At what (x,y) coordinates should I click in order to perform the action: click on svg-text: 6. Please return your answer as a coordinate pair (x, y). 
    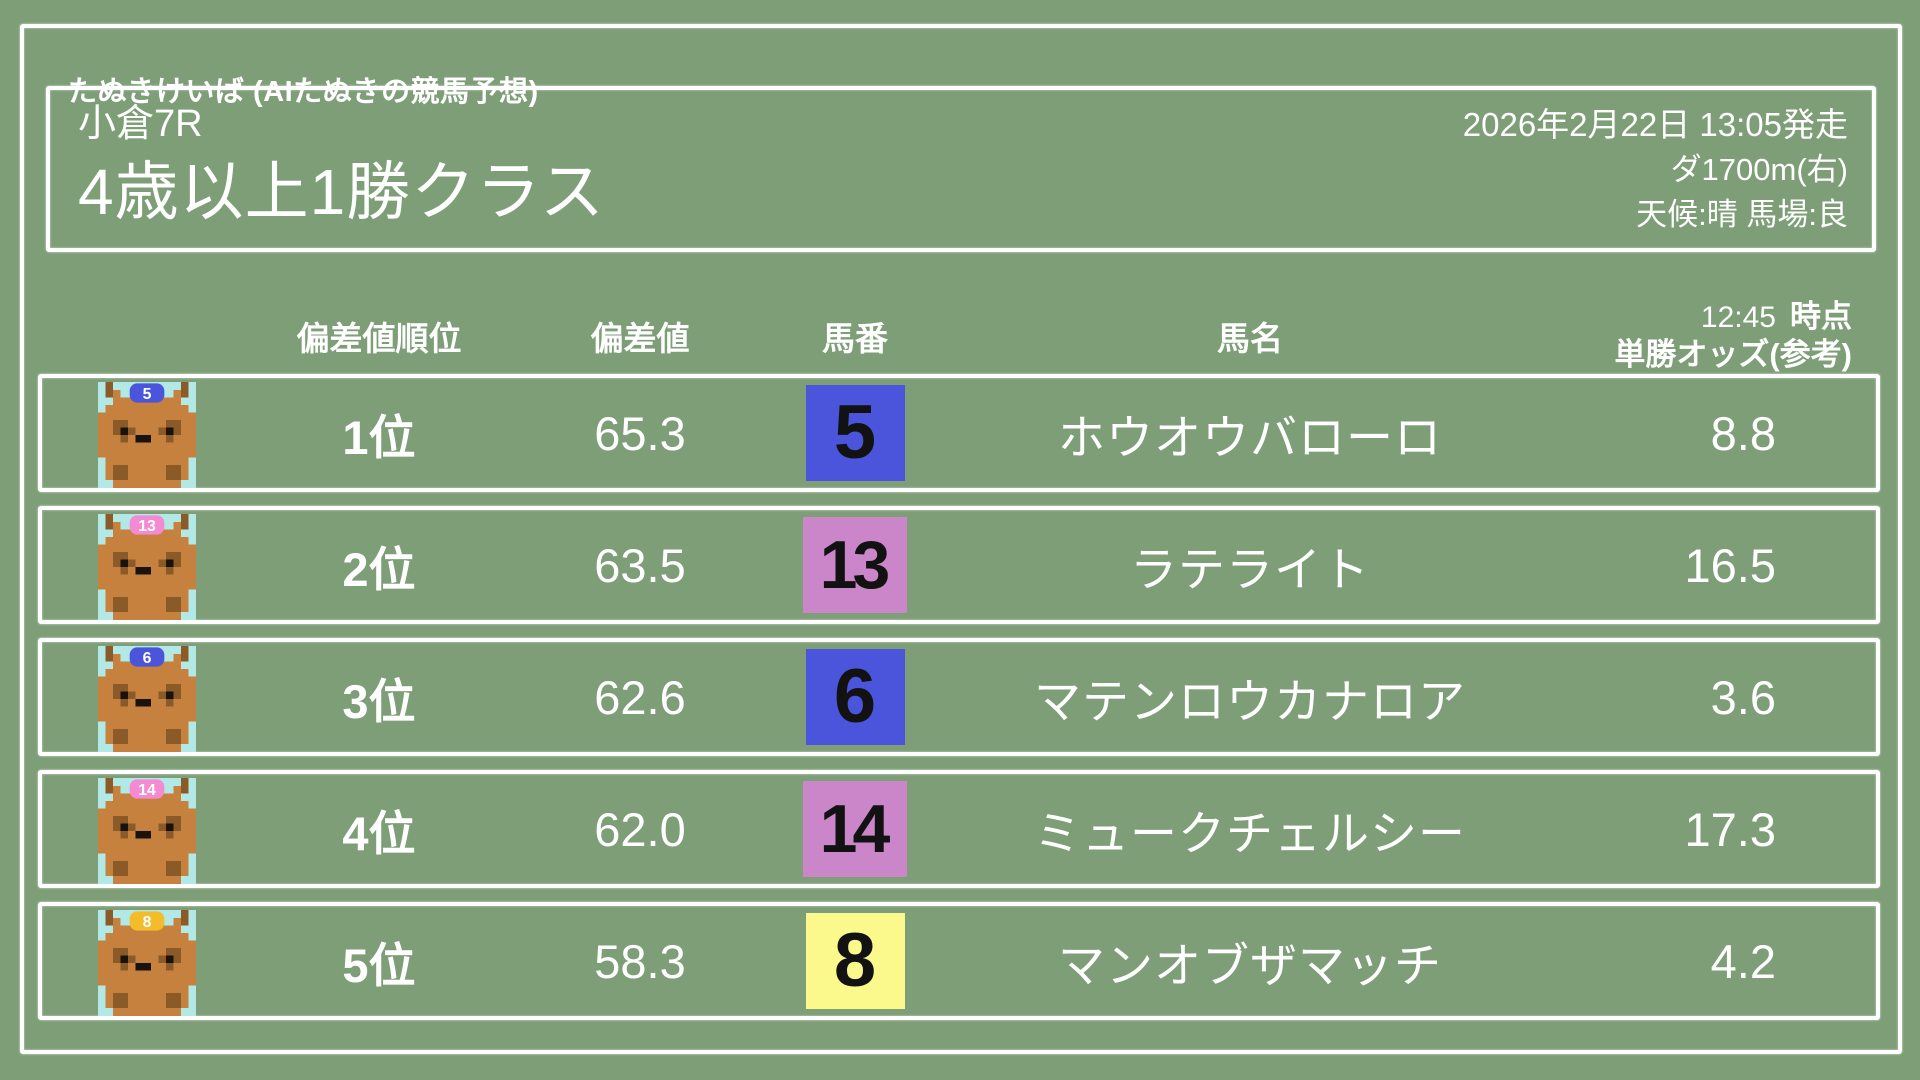
    Looking at the image, I should click on (147, 658).